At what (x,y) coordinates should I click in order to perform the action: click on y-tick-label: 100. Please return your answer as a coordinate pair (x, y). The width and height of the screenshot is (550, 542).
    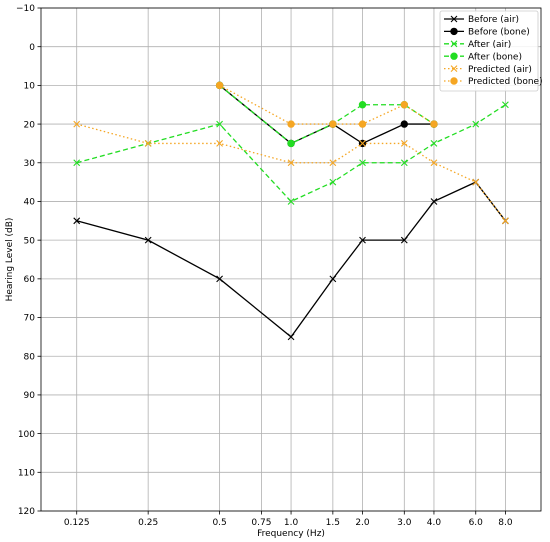
    Looking at the image, I should click on (26, 435).